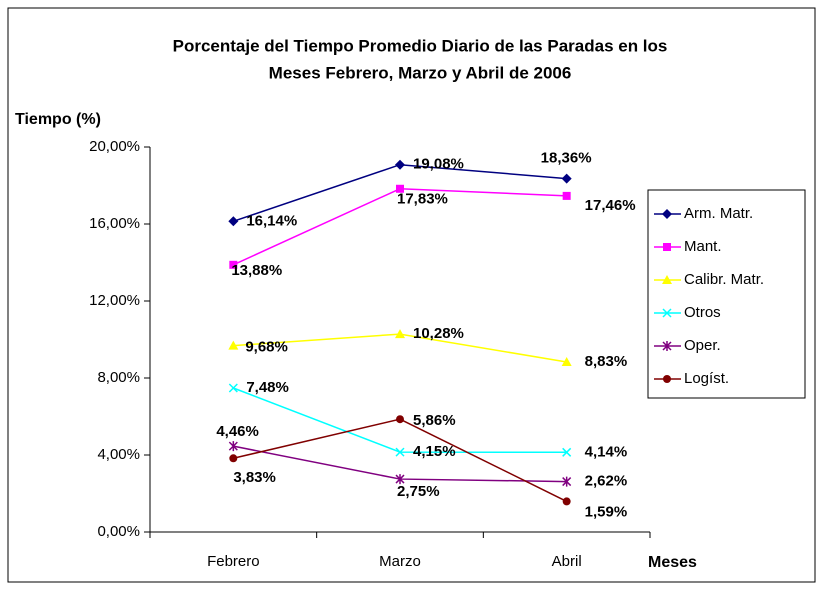 The height and width of the screenshot is (590, 823). What do you see at coordinates (434, 420) in the screenshot?
I see `data-label: 5,86%` at bounding box center [434, 420].